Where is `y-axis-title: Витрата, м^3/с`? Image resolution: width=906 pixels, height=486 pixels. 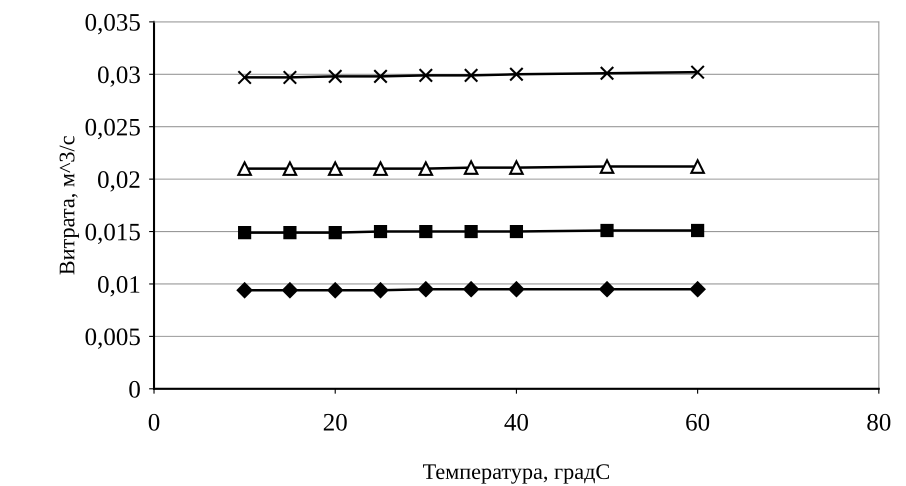
y-axis-title: Витрата, м^3/с is located at coordinates (70, 205).